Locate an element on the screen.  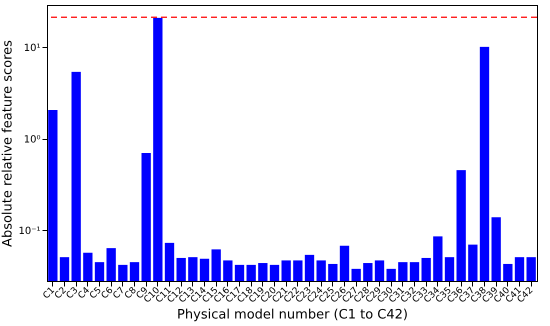
x-tick-label: C6 is located at coordinates (108, 293).